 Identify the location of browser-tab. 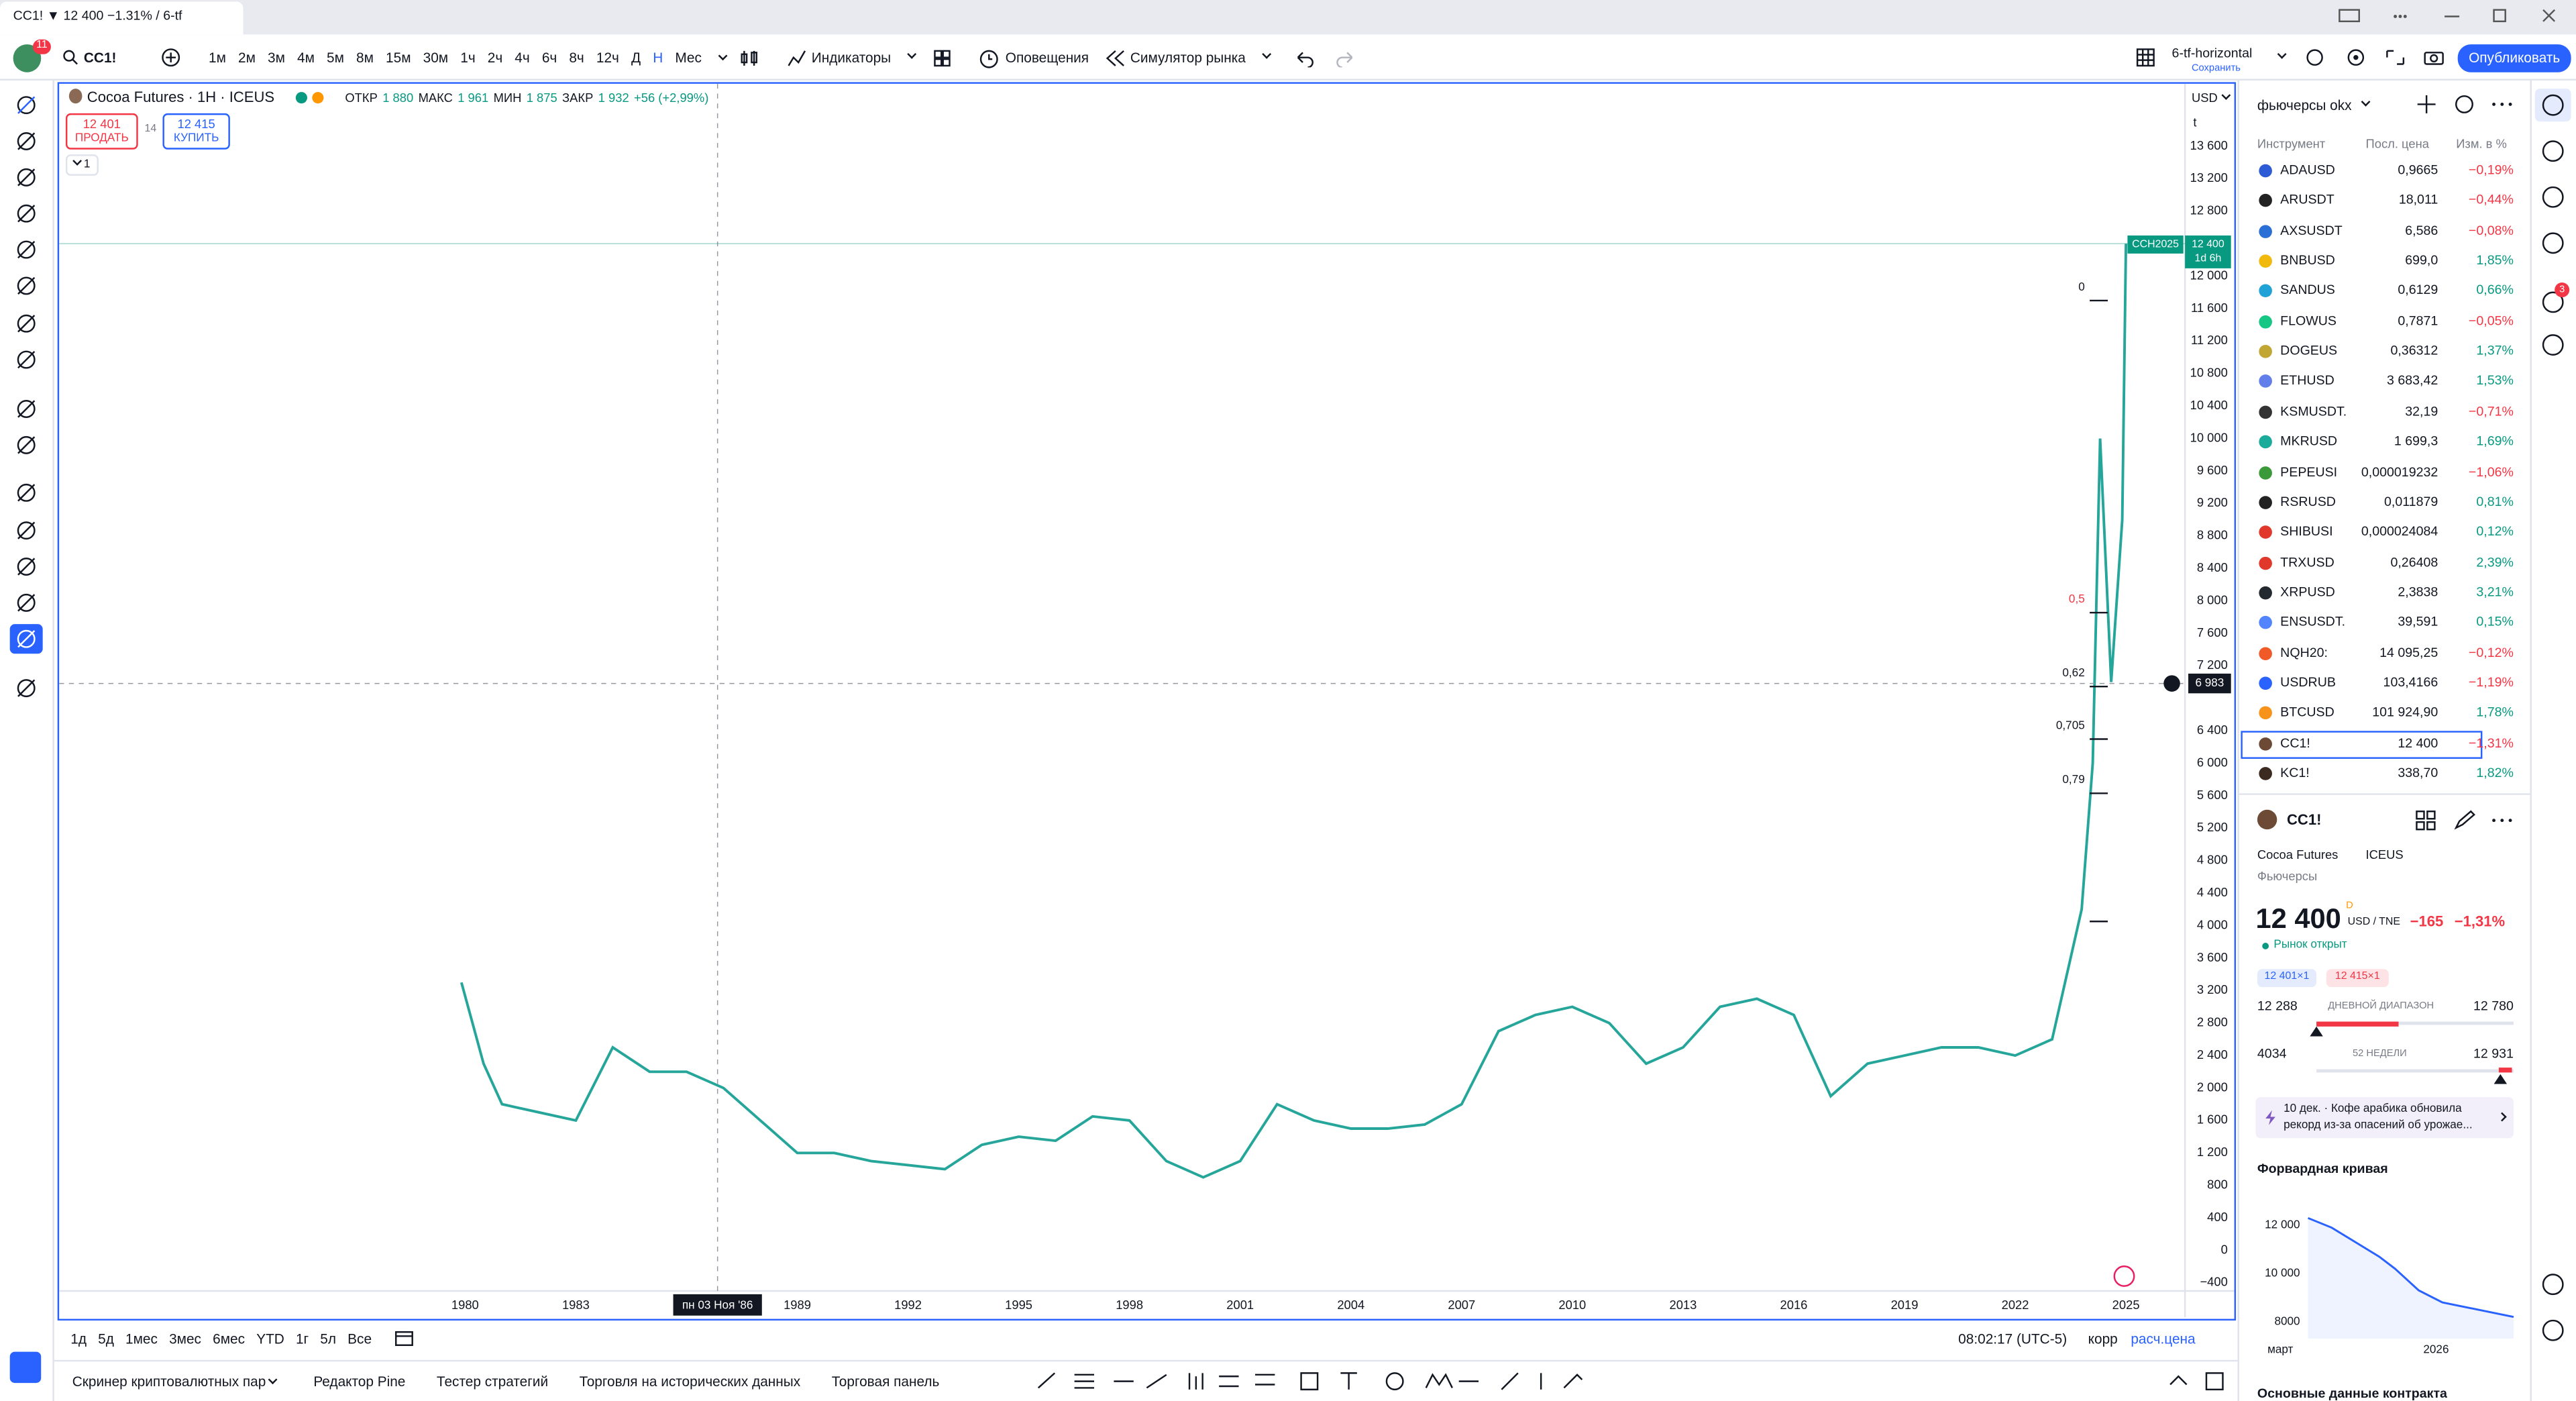
(122, 18).